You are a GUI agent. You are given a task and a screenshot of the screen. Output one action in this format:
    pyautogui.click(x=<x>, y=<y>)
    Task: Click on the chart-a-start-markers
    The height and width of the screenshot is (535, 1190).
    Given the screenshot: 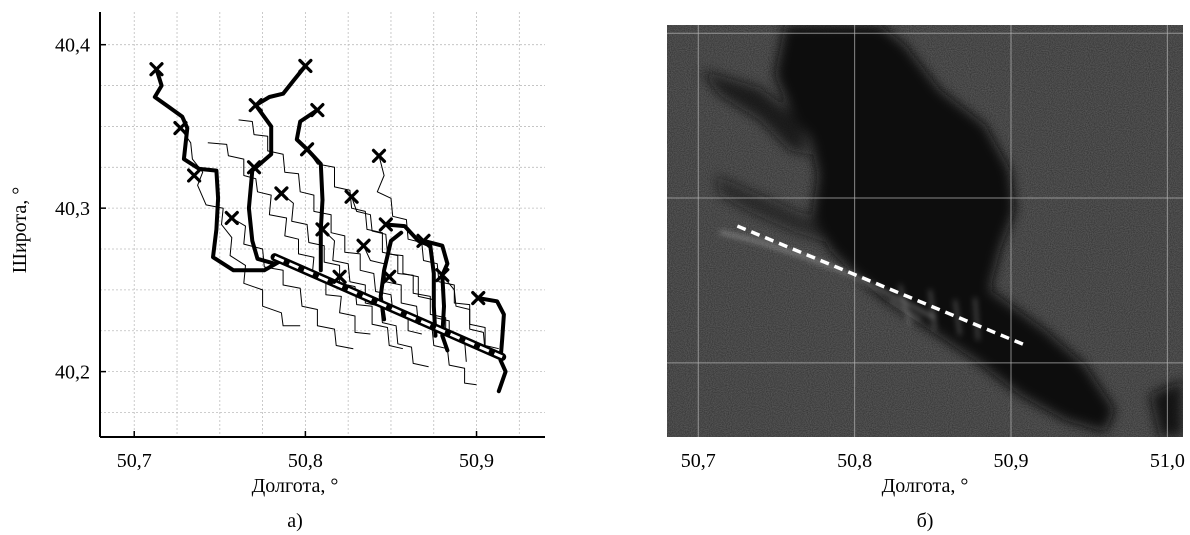 What is the action you would take?
    pyautogui.click(x=317, y=182)
    